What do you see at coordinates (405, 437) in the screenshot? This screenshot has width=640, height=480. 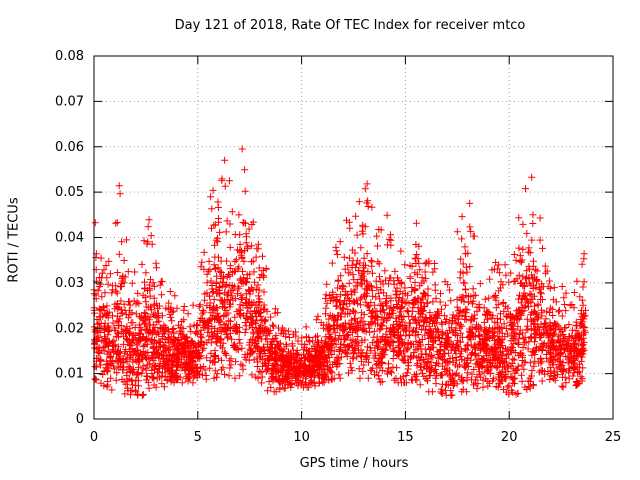 I see `x-tick-label: 15` at bounding box center [405, 437].